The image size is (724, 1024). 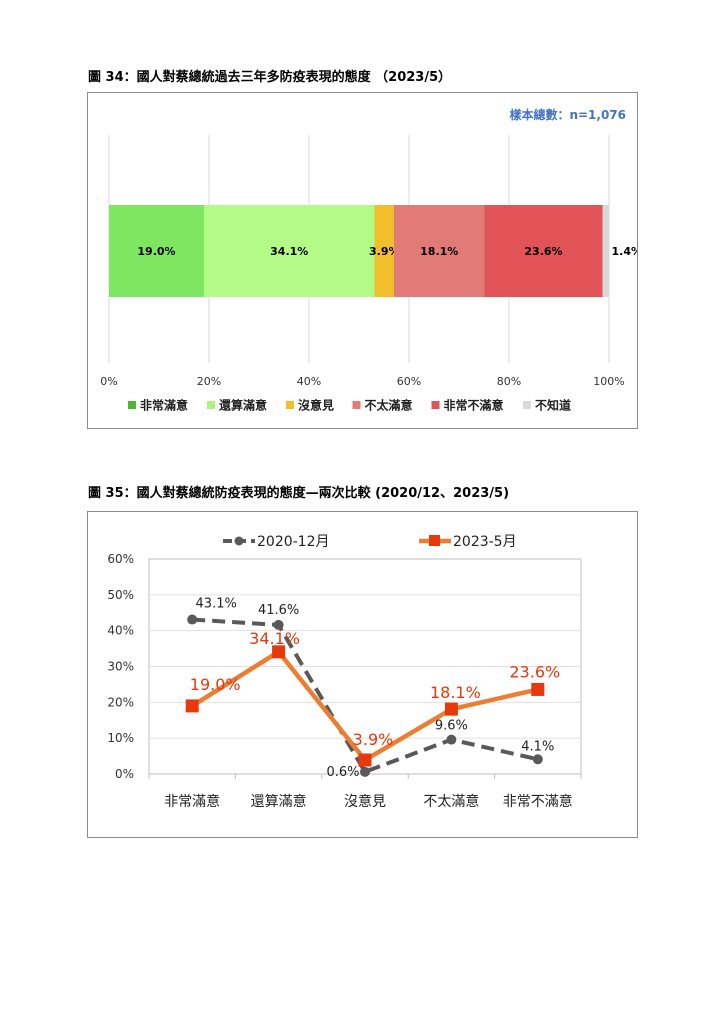 I want to click on series-2020-data-label: 43.1%, so click(x=216, y=604).